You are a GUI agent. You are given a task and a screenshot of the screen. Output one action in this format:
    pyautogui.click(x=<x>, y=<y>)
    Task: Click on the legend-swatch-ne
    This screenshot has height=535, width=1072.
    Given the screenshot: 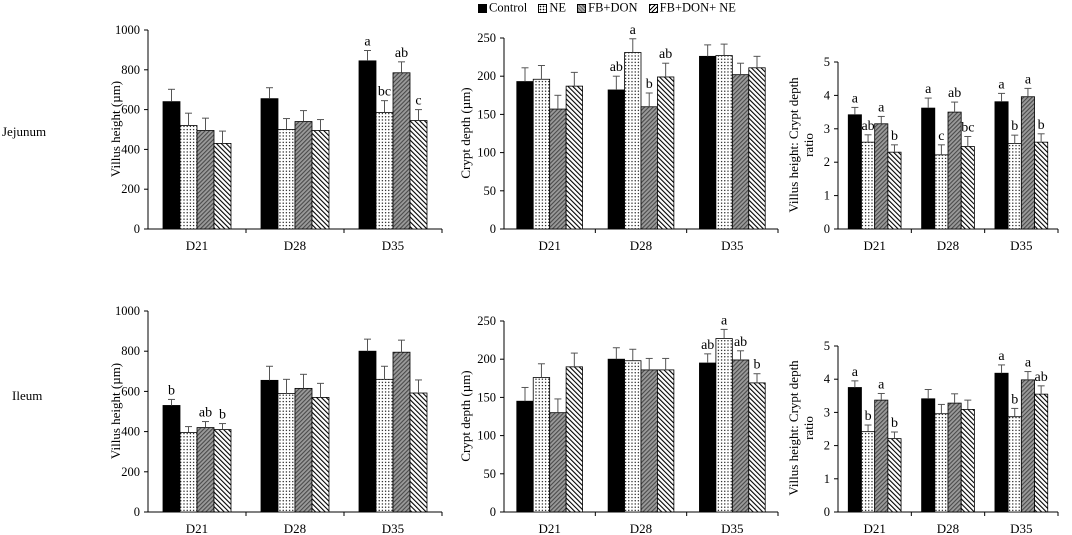 What is the action you would take?
    pyautogui.click(x=543, y=8)
    